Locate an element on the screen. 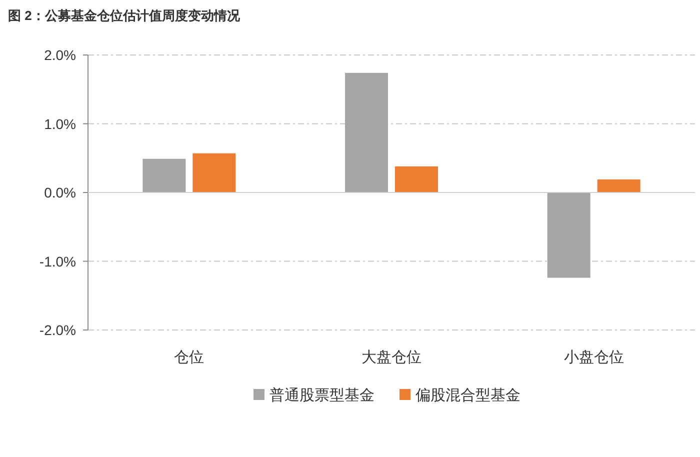 The image size is (700, 457). y-tick-label: 0.0% is located at coordinates (60, 192).